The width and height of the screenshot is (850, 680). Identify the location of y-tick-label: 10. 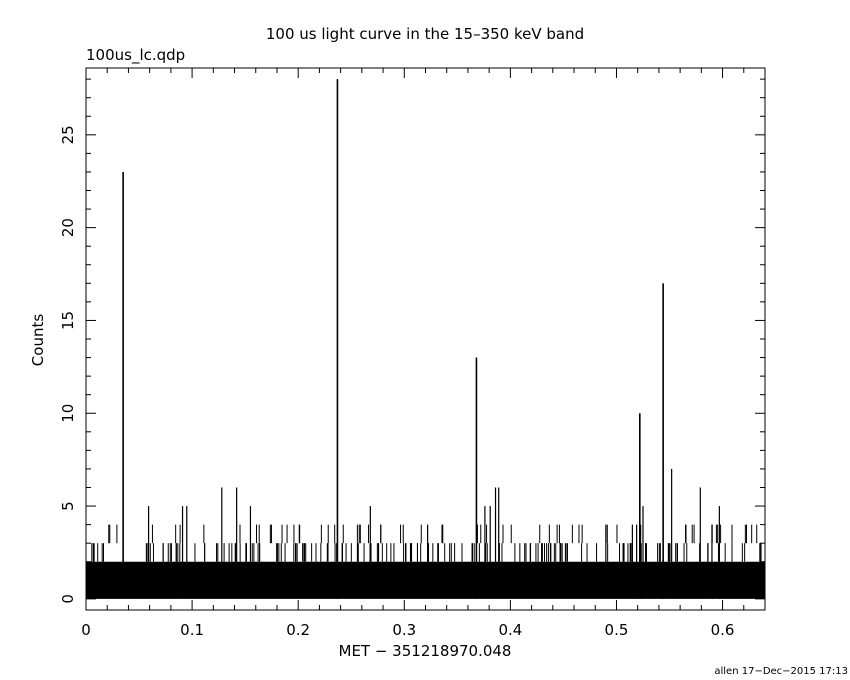
(68, 413).